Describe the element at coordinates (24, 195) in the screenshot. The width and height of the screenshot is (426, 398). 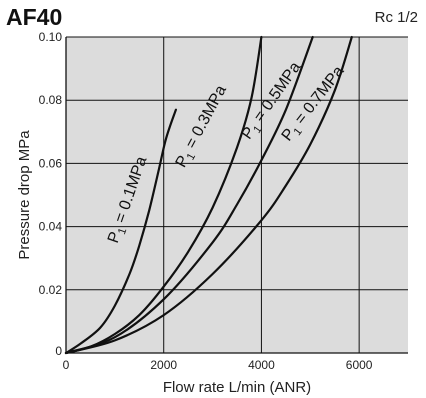
I see `y-axis-title: Pressure drop MPa` at that location.